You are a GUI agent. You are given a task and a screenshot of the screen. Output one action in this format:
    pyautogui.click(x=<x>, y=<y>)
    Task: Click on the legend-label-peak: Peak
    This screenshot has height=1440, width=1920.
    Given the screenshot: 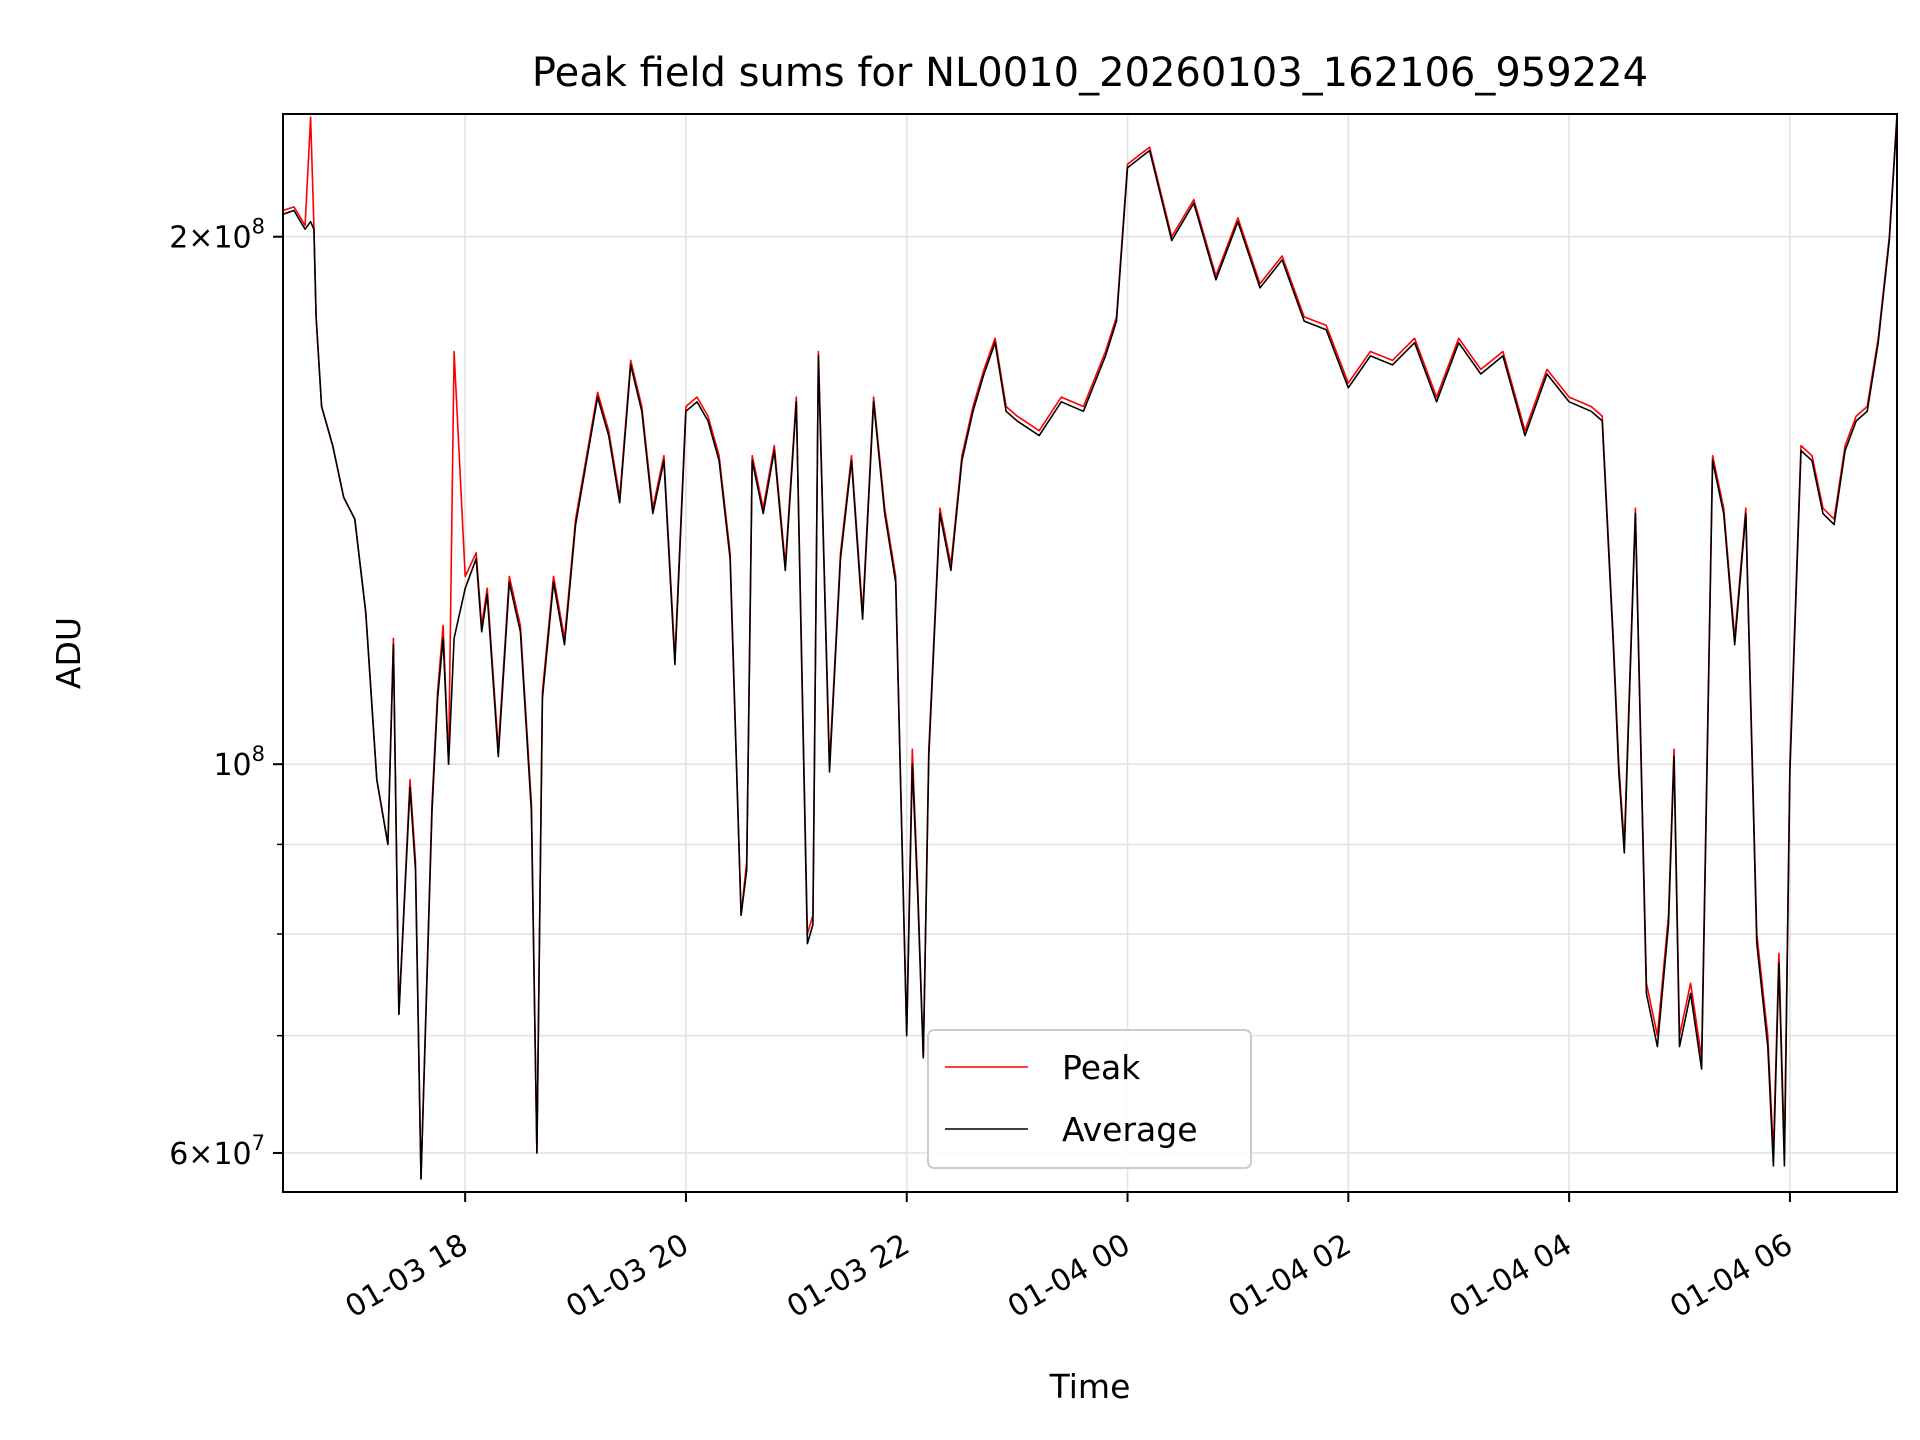 What is the action you would take?
    pyautogui.click(x=1101, y=1067)
    